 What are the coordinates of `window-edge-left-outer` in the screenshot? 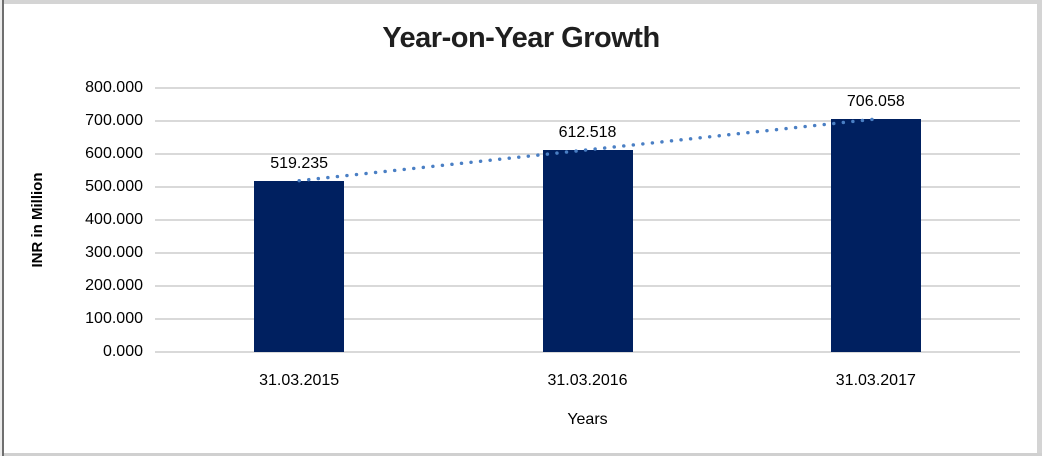 It's located at (1, 228).